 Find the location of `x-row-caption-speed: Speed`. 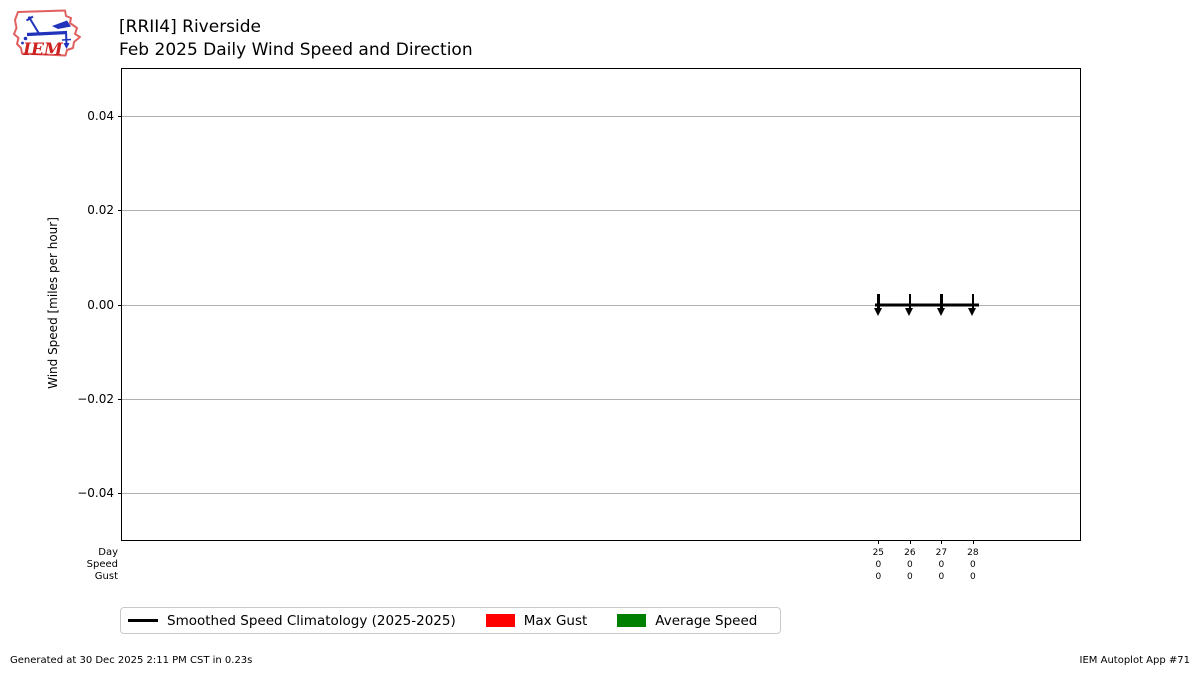

x-row-caption-speed: Speed is located at coordinates (102, 564).